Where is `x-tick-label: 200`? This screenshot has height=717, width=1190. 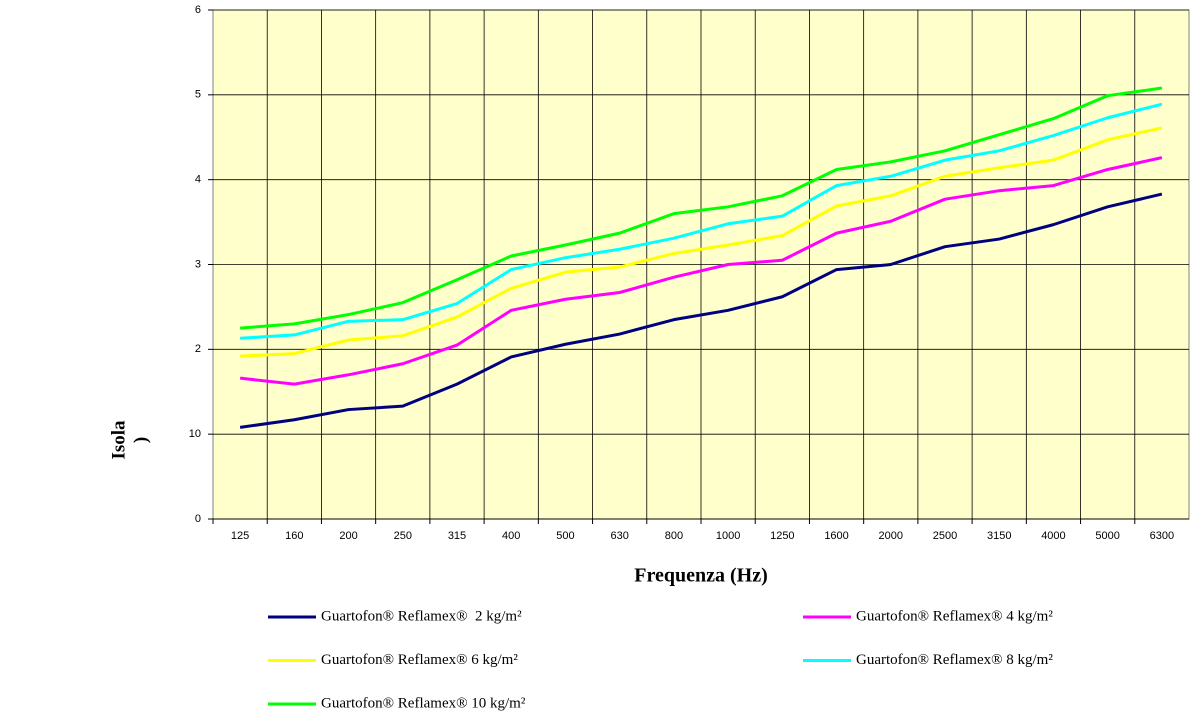
x-tick-label: 200 is located at coordinates (348, 536).